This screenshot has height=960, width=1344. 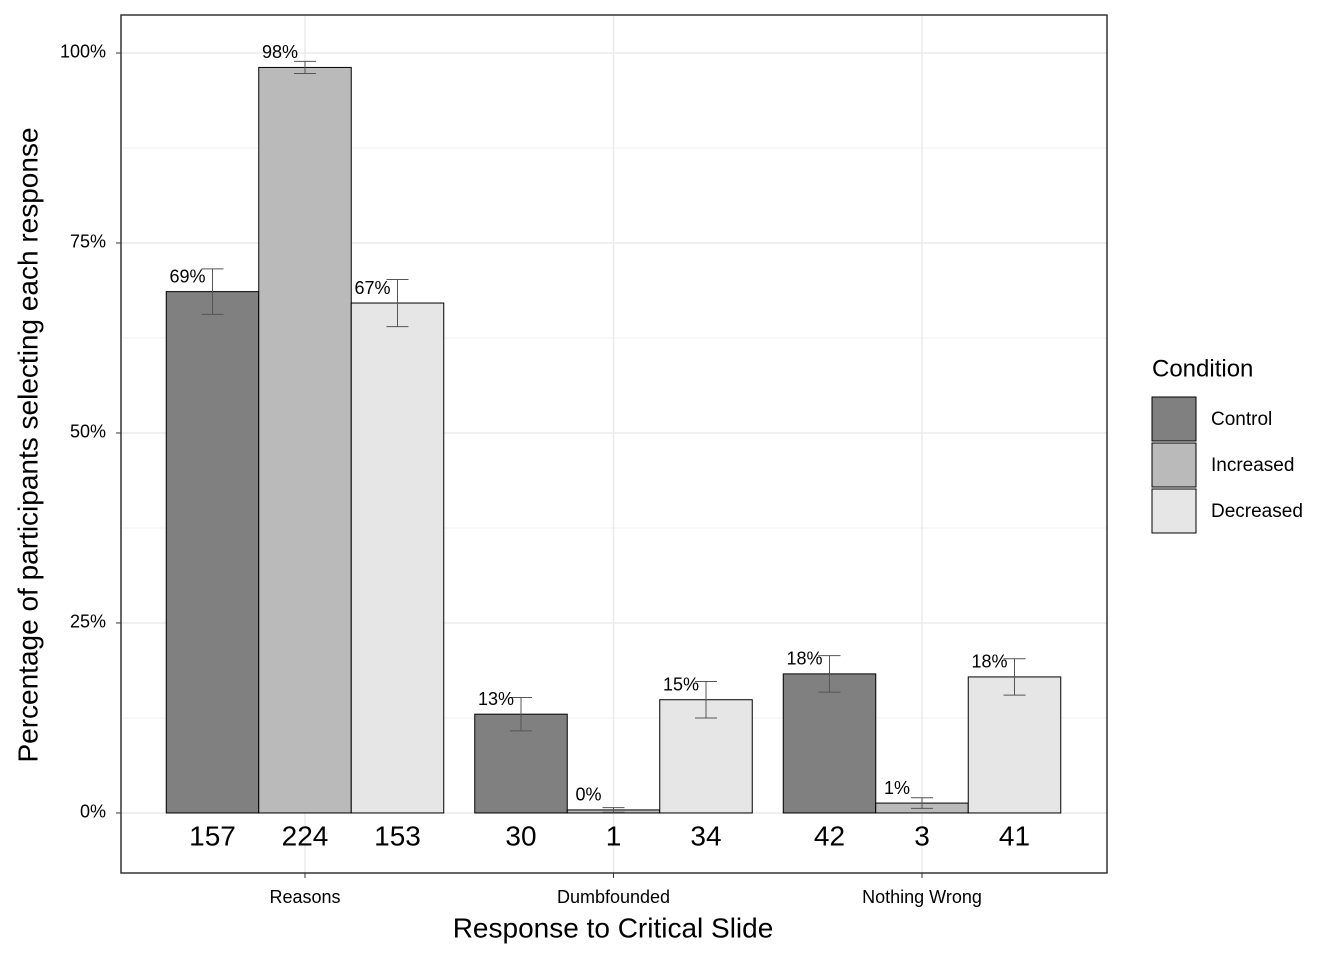 What do you see at coordinates (922, 835) in the screenshot?
I see `count-label: 3` at bounding box center [922, 835].